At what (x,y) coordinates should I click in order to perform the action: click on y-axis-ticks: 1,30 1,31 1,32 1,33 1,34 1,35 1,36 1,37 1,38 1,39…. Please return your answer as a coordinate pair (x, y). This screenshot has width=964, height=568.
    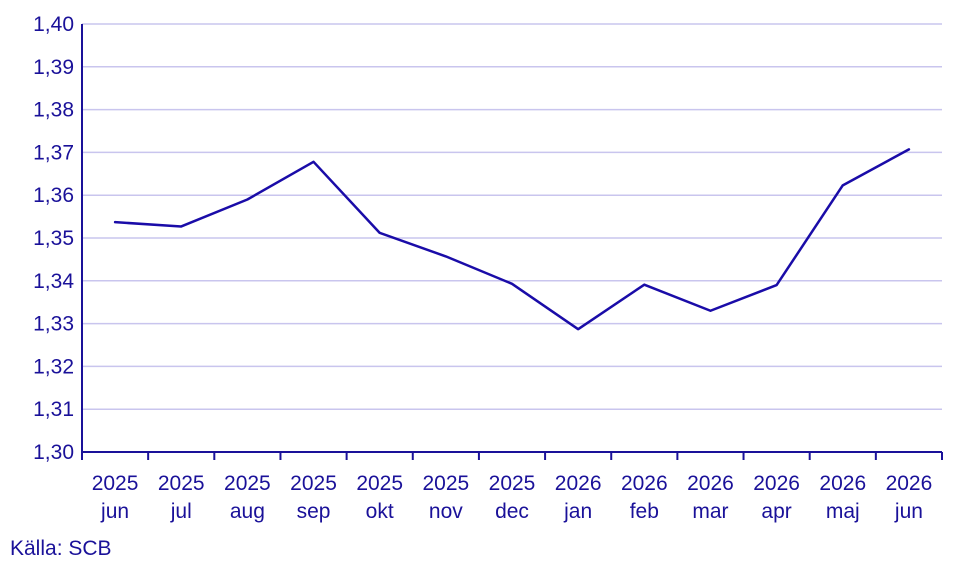
    Looking at the image, I should click on (53, 238).